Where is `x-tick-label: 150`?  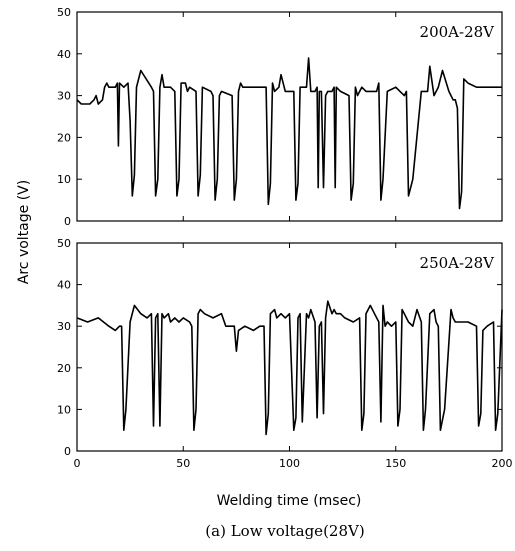
x-tick-label: 150 is located at coordinates (395, 463).